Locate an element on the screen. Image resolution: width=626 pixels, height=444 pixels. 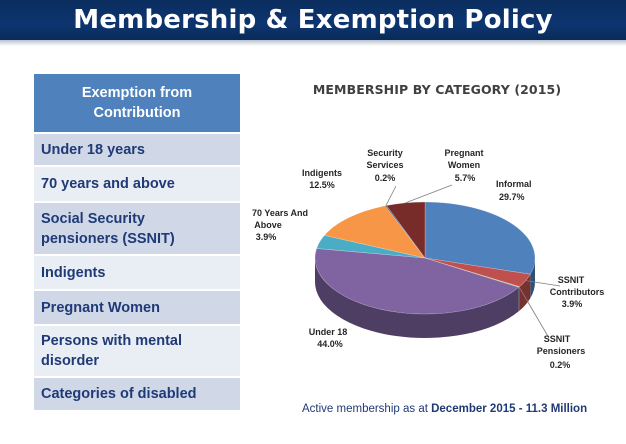
slice-name-ssnit-contributors-2: Contributors is located at coordinates (577, 292).